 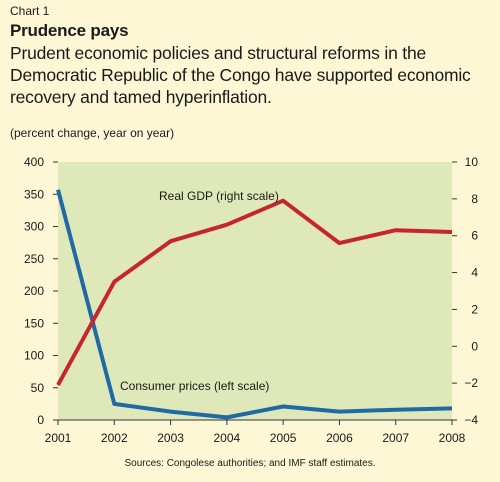 I want to click on left-axis-tick-label: 250, so click(x=34, y=259).